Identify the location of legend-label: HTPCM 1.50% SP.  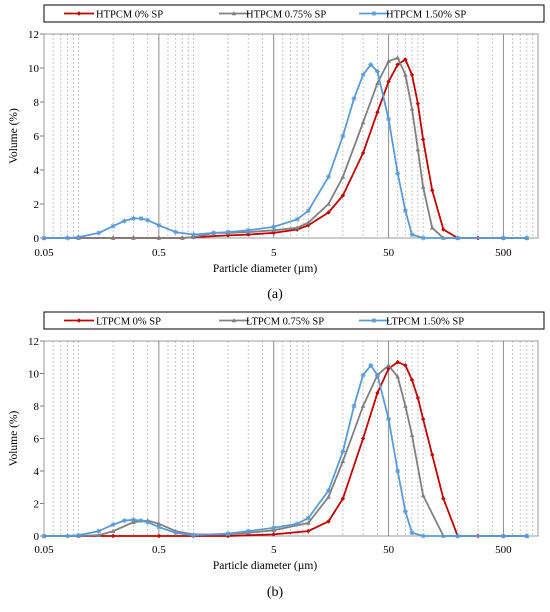
(426, 15).